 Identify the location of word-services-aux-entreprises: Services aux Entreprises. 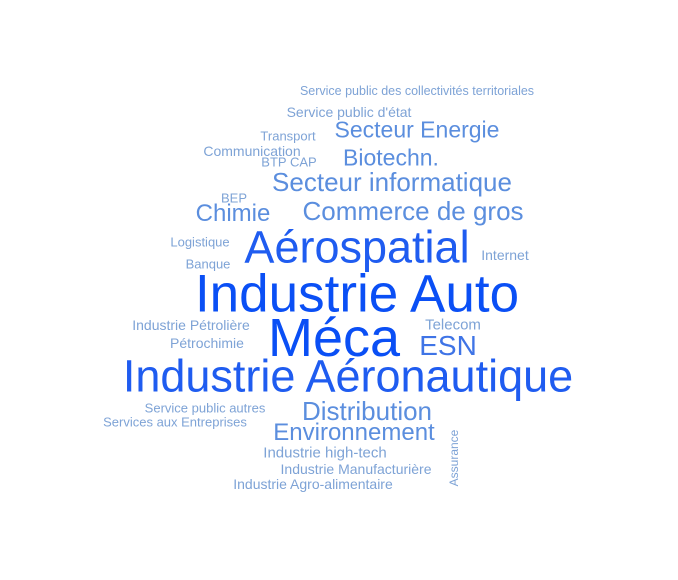
(175, 422).